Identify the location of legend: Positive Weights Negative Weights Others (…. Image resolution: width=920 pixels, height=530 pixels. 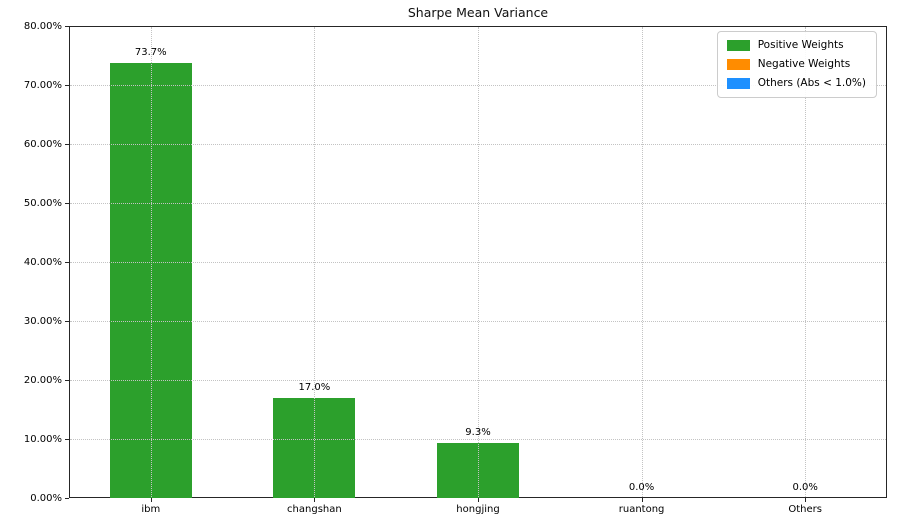
(796, 64).